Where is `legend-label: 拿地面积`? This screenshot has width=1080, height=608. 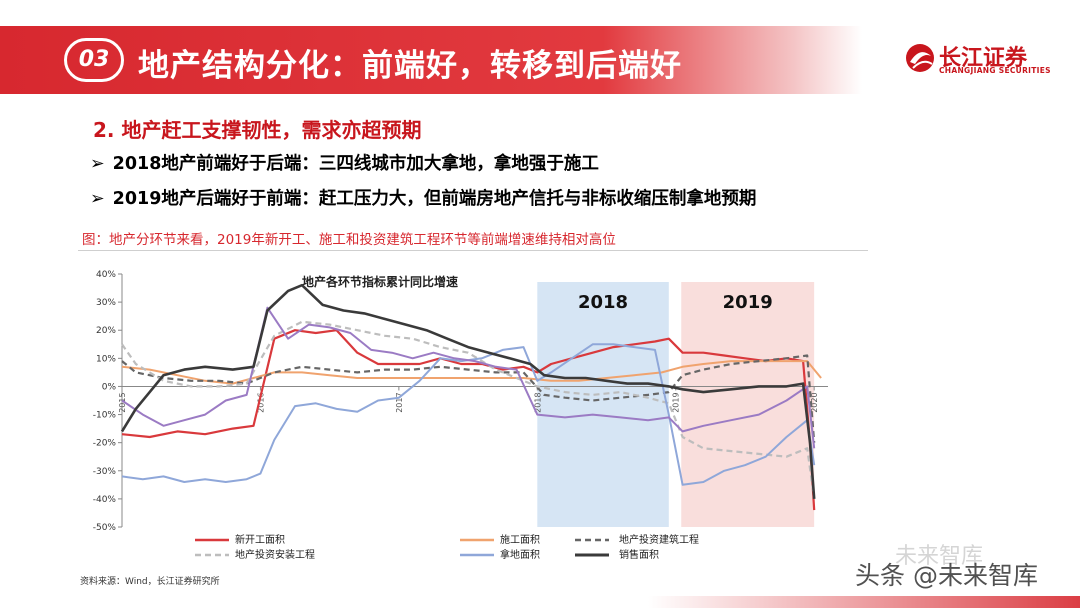 legend-label: 拿地面积 is located at coordinates (520, 554).